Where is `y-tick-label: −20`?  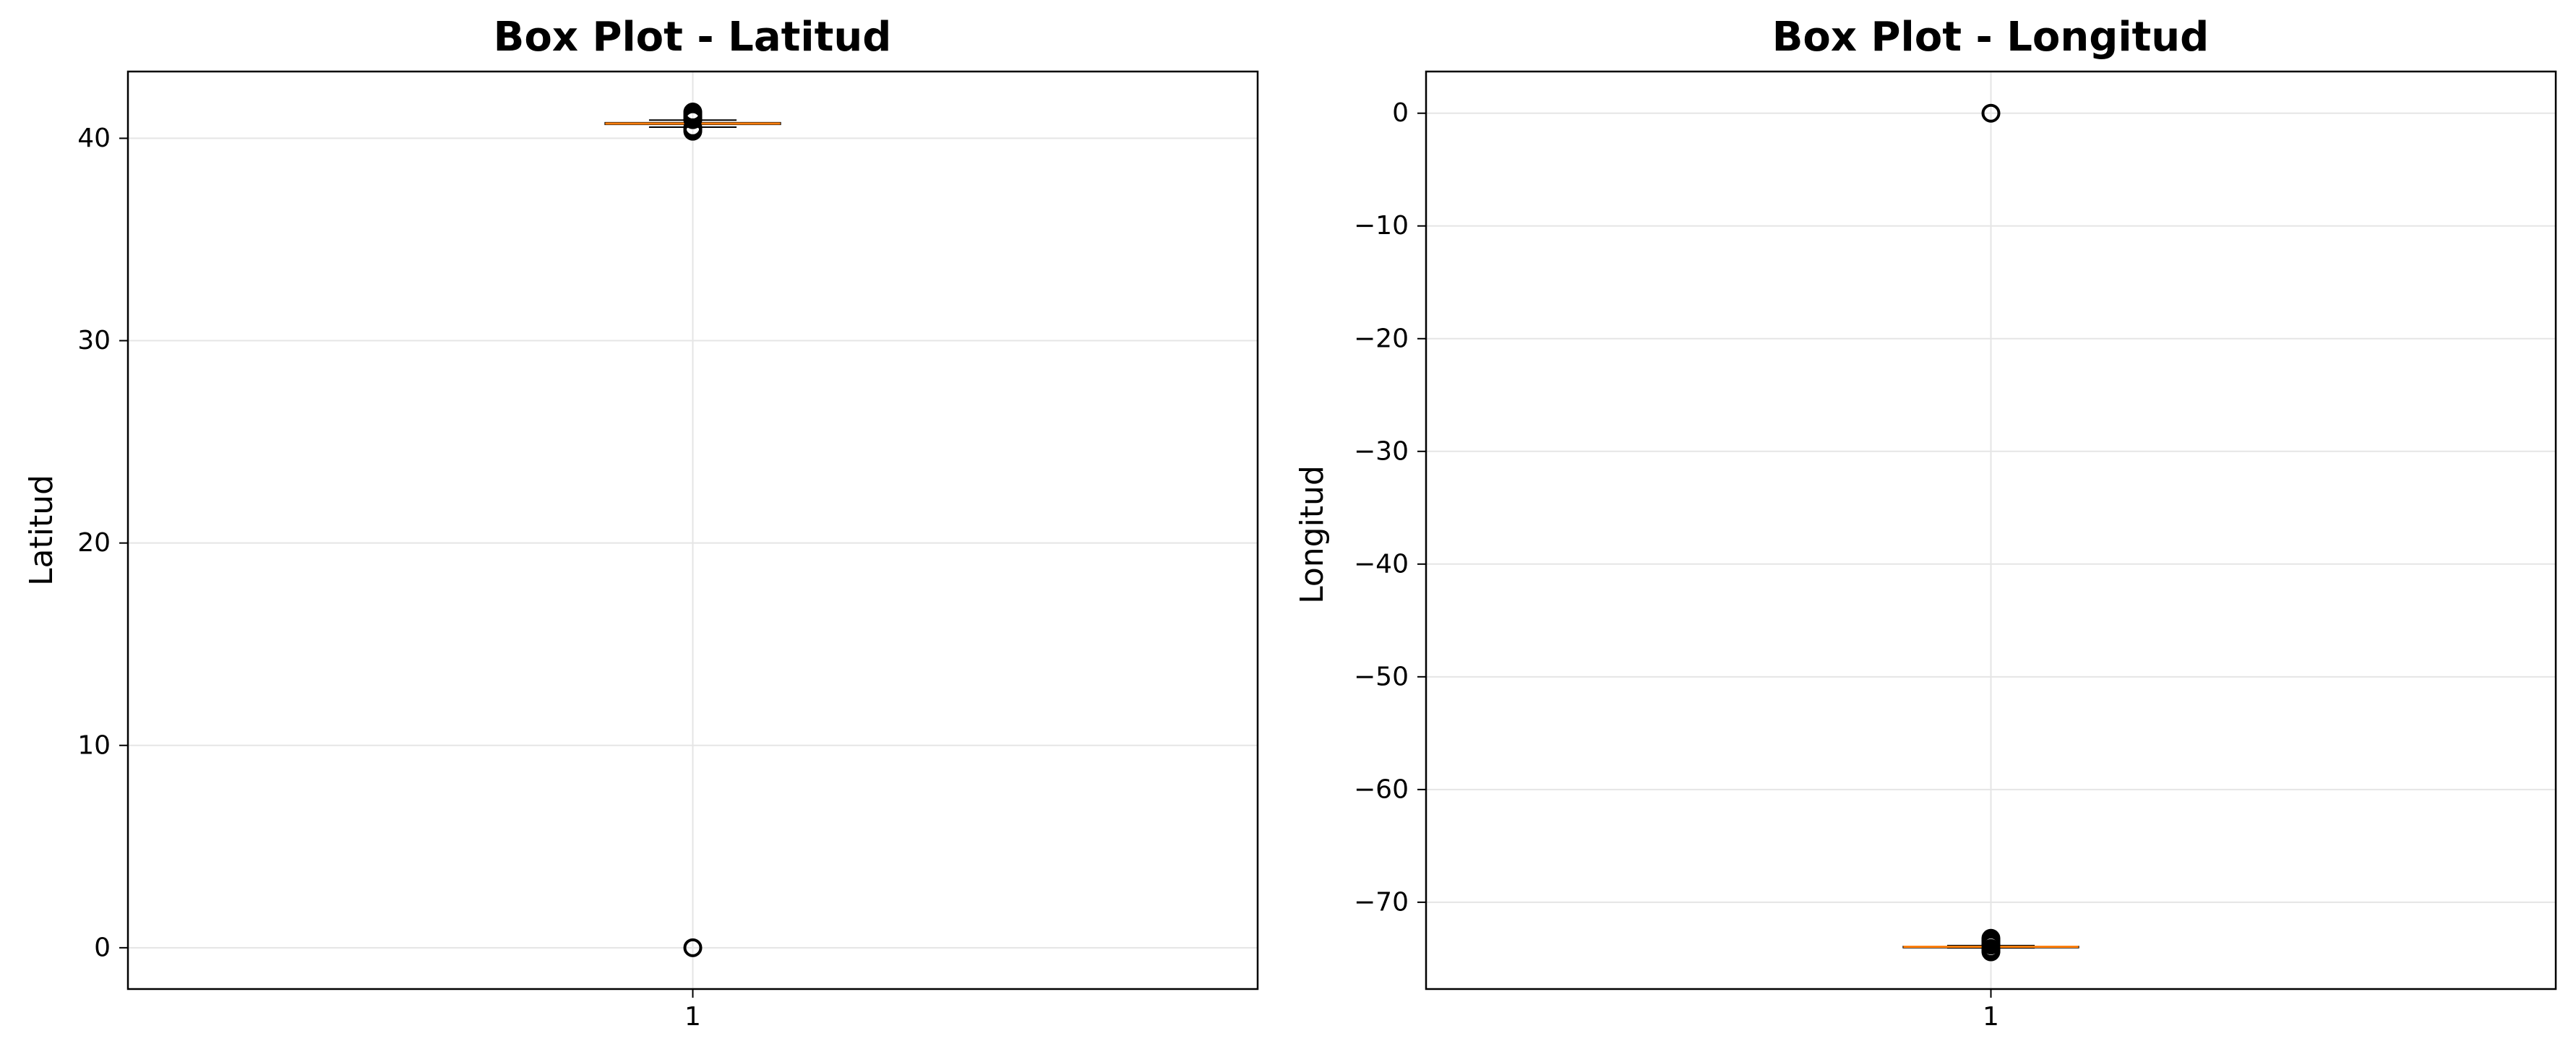 y-tick-label: −20 is located at coordinates (1381, 338).